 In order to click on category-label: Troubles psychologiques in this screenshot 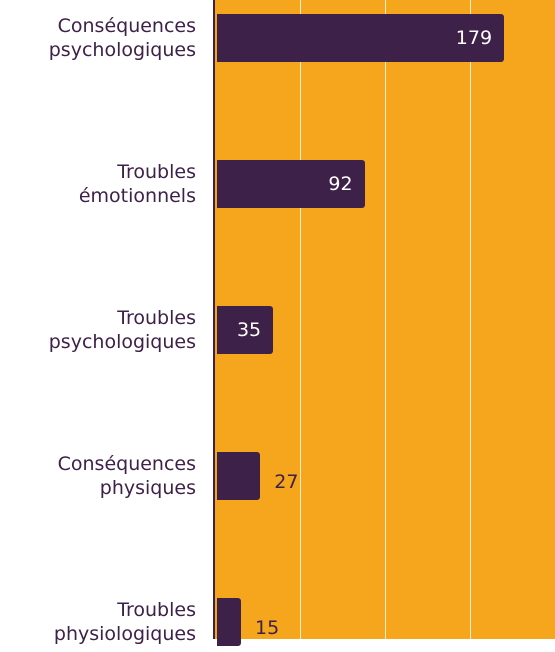, I will do `click(122, 330)`.